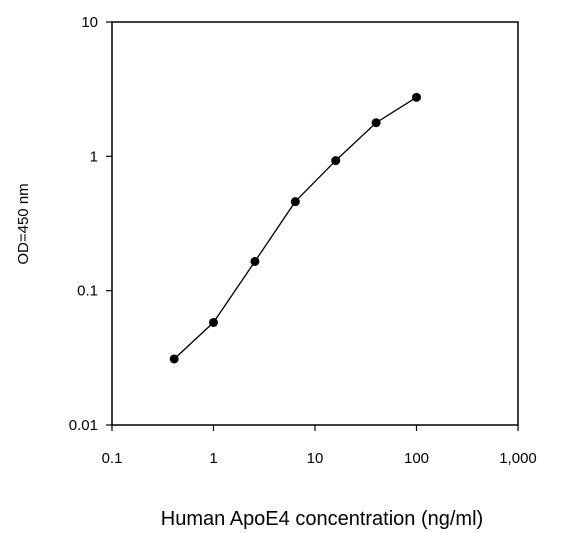  Describe the element at coordinates (213, 458) in the screenshot. I see `x-tick-label: 1` at that location.